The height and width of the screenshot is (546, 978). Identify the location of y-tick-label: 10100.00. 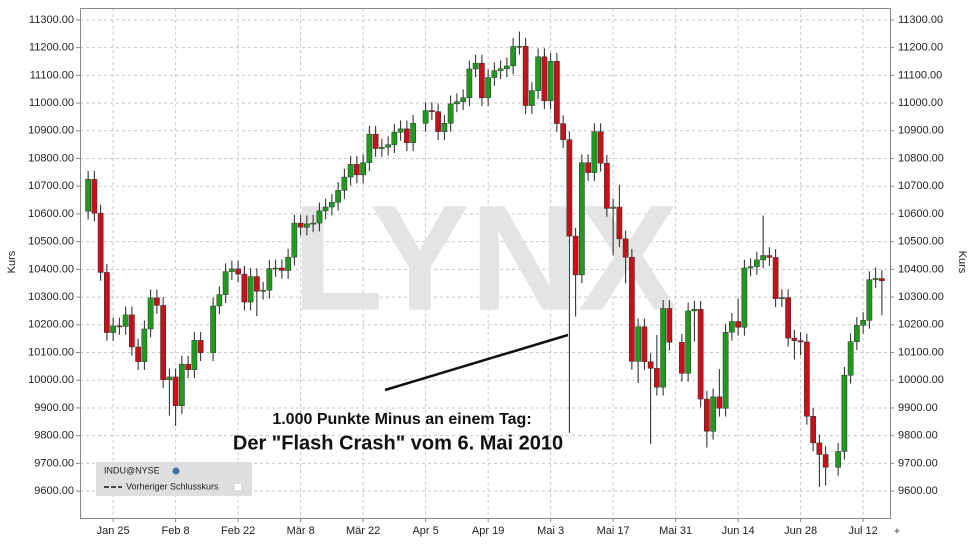
(51, 352).